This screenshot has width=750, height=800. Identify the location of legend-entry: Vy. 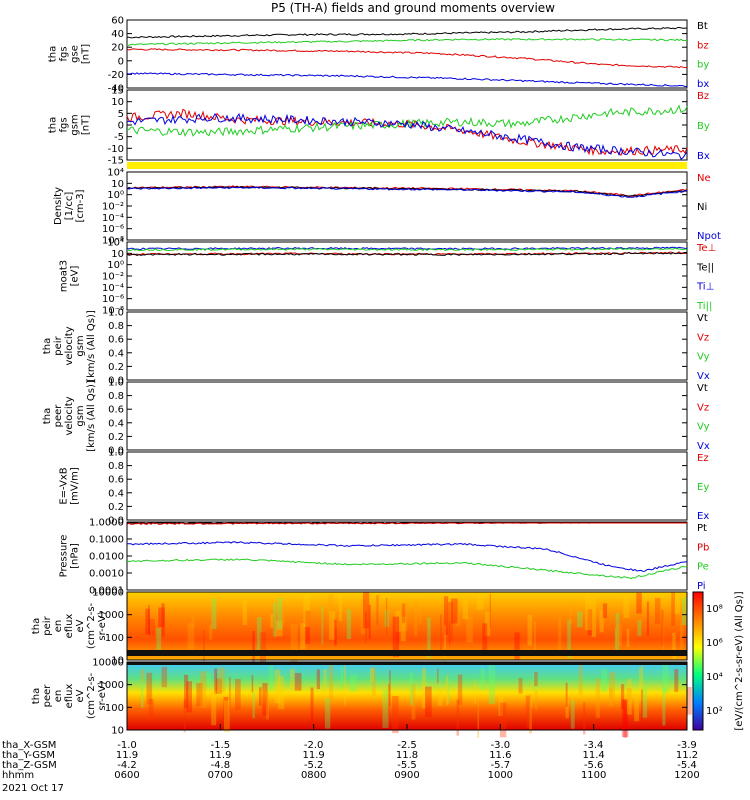
(703, 357).